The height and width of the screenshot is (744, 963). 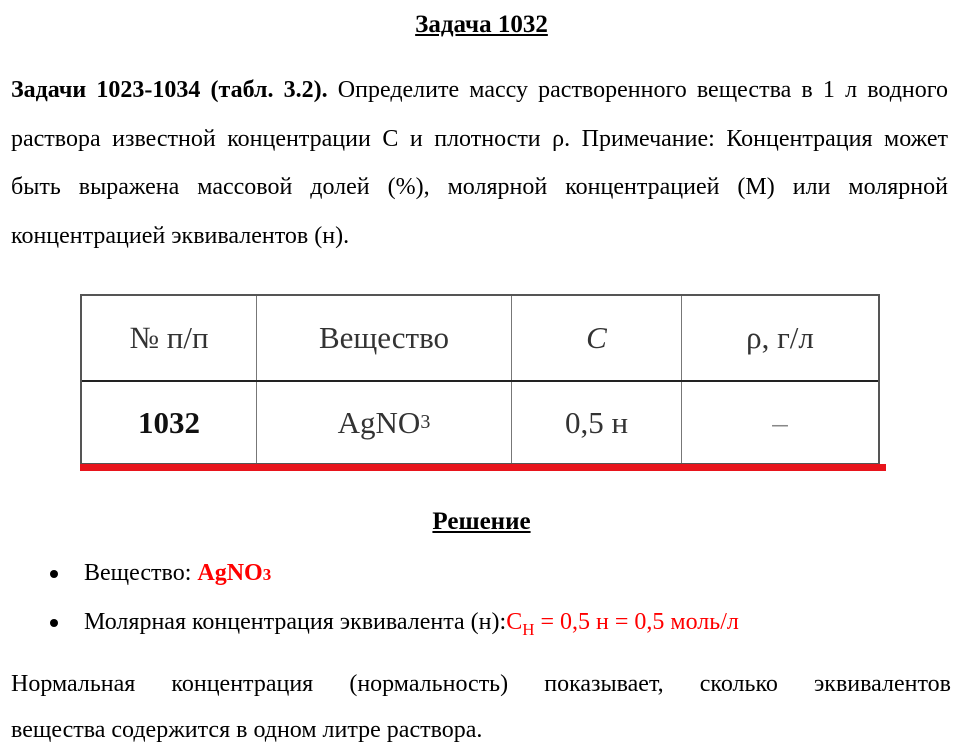 I want to click on header-substance: Вещество, so click(x=384, y=338).